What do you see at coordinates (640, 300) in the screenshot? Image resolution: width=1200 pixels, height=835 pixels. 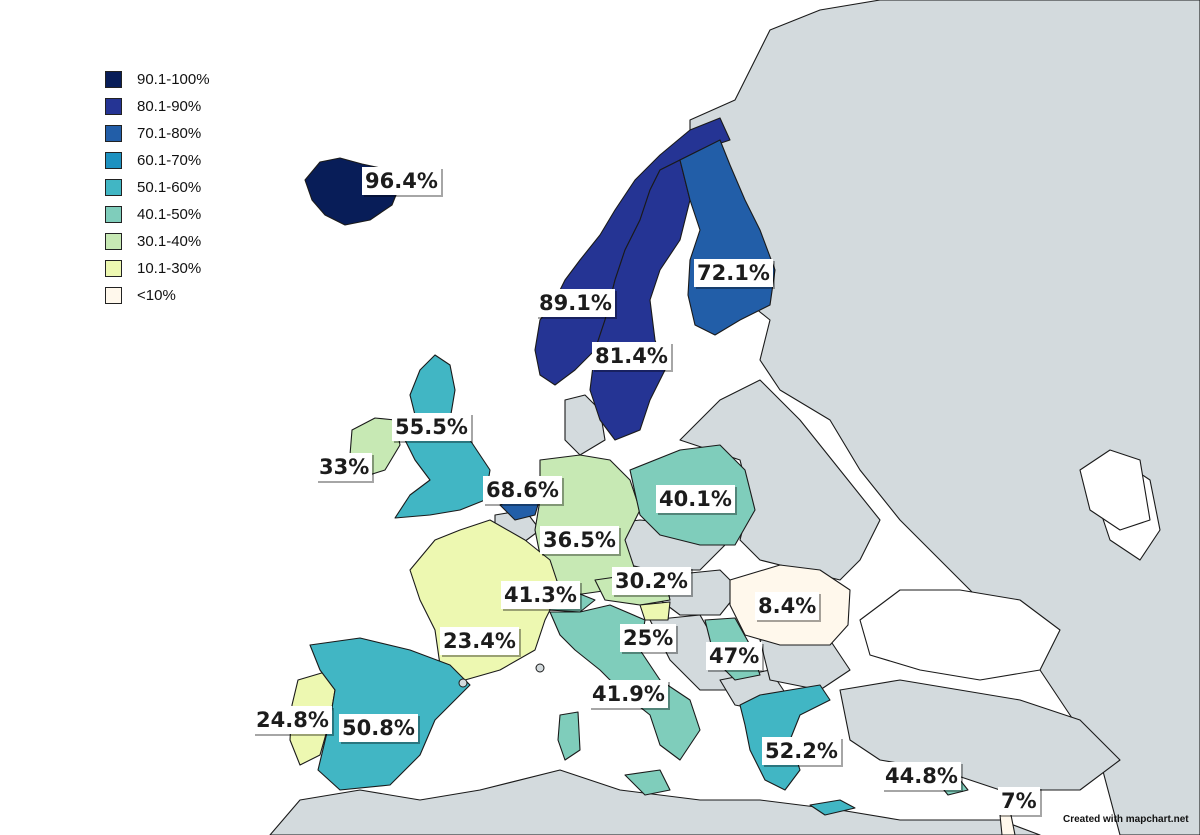 I see `country-sweden` at bounding box center [640, 300].